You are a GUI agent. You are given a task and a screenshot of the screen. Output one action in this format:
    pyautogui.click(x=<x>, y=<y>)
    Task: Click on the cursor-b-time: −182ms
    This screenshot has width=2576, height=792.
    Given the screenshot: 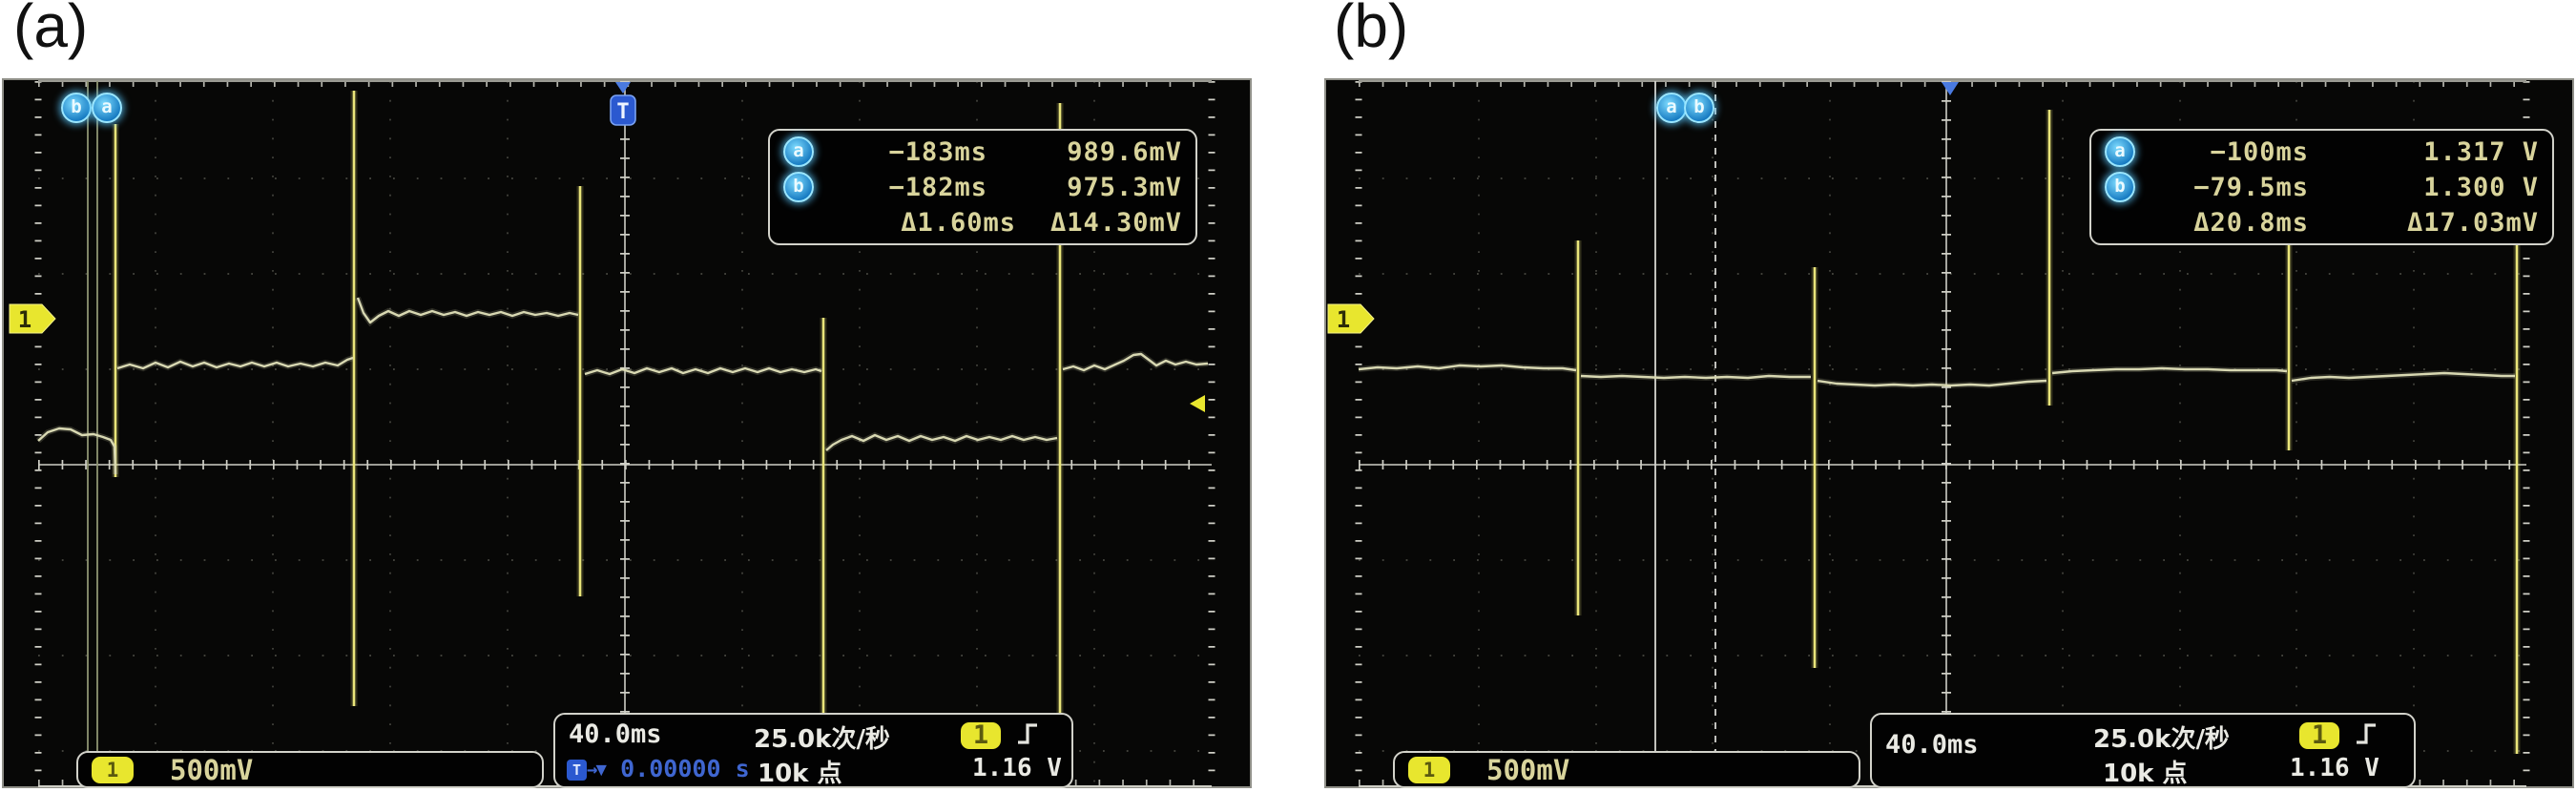 What is the action you would take?
    pyautogui.click(x=937, y=187)
    